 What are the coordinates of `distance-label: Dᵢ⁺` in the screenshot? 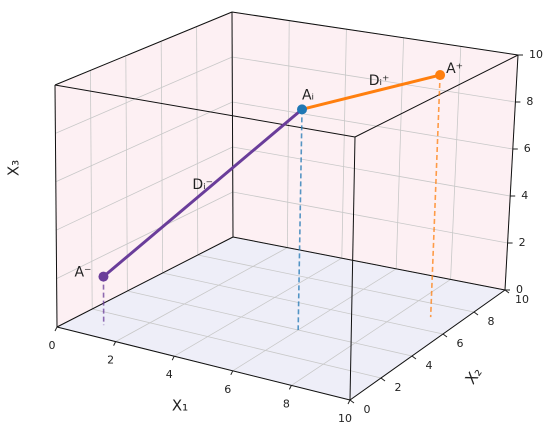 It's located at (379, 81).